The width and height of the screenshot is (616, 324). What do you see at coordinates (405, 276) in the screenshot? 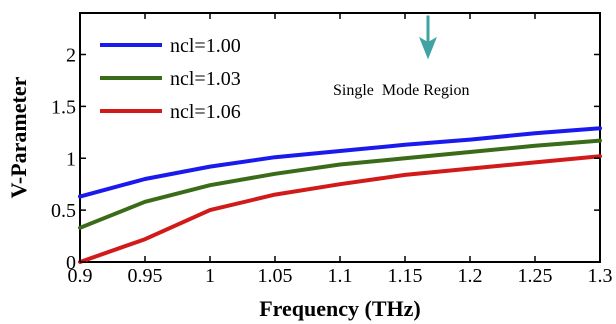
I see `x-tick-label: 1.15` at bounding box center [405, 276].